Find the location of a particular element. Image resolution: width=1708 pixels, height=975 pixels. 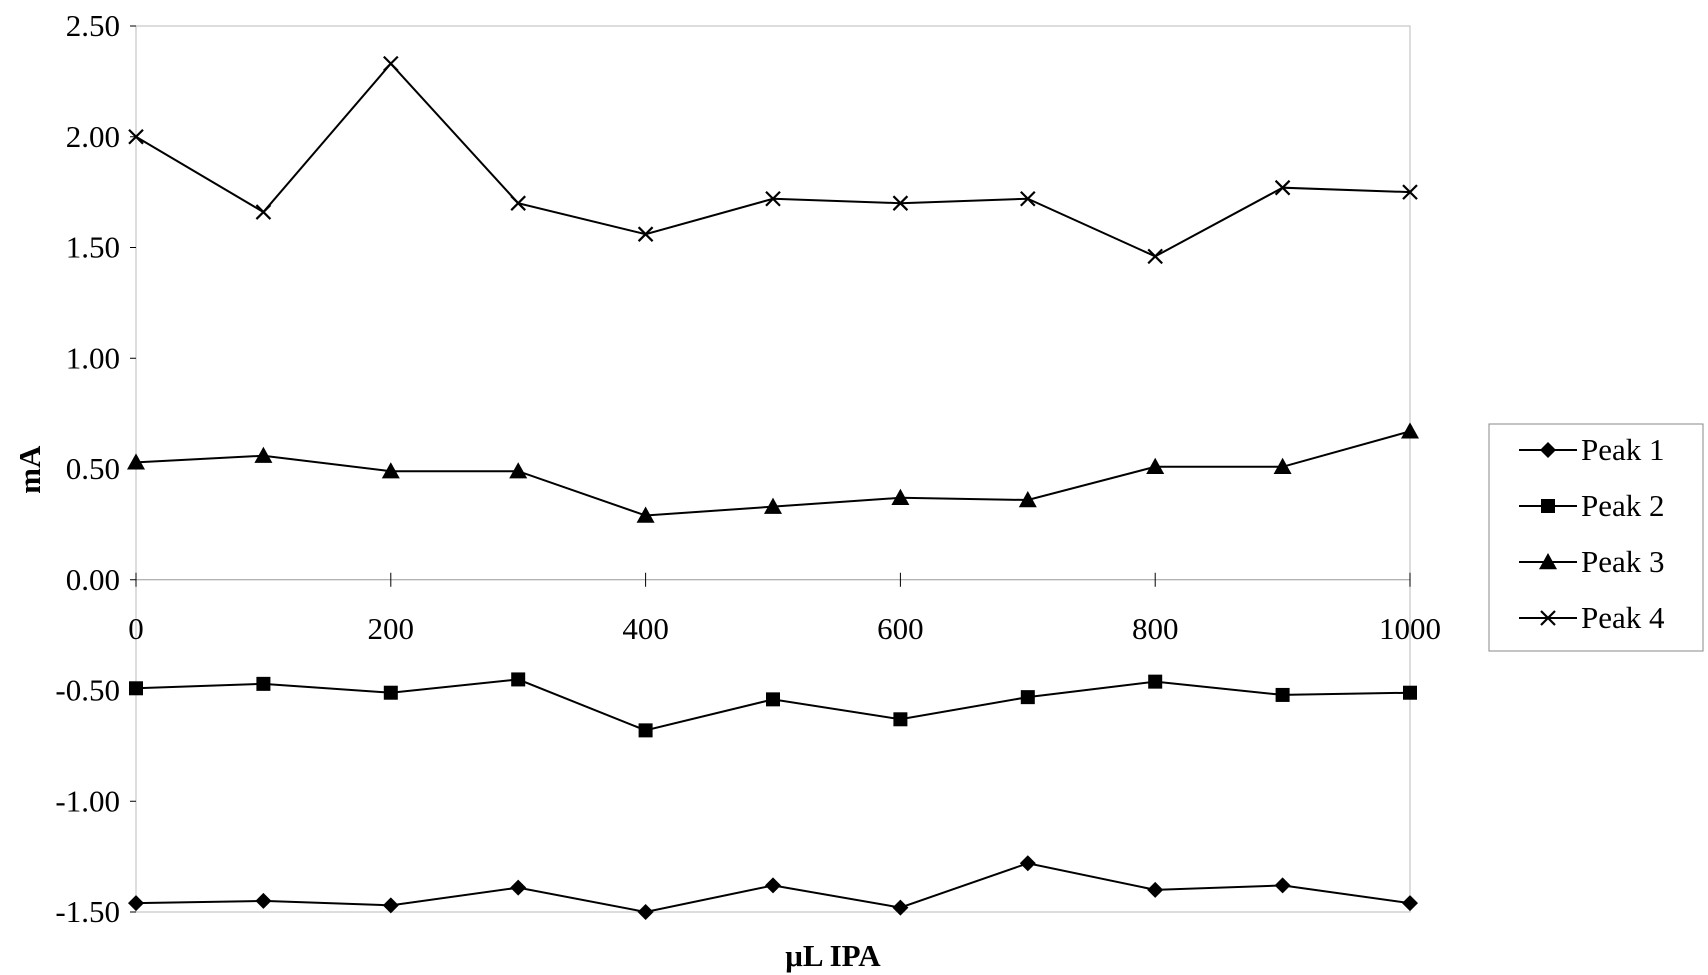

legend-label: Peak 2 is located at coordinates (1623, 505).